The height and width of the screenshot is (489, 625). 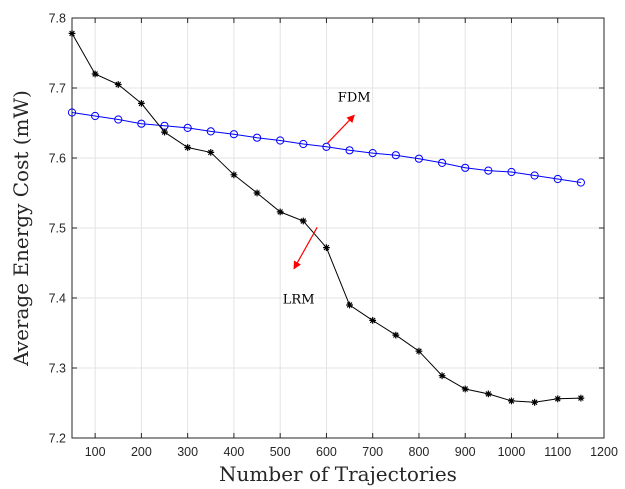 I want to click on x-tick-label: 600, so click(x=326, y=452).